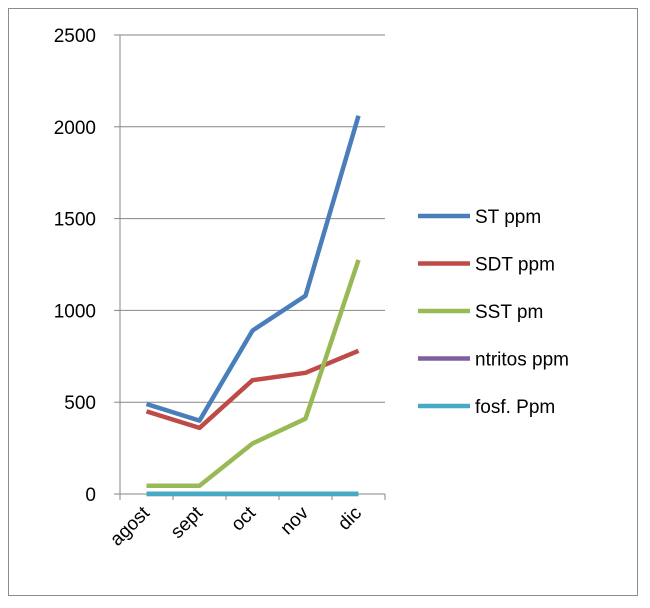 The height and width of the screenshot is (608, 650). What do you see at coordinates (508, 217) in the screenshot?
I see `legend-label: ST ppm` at bounding box center [508, 217].